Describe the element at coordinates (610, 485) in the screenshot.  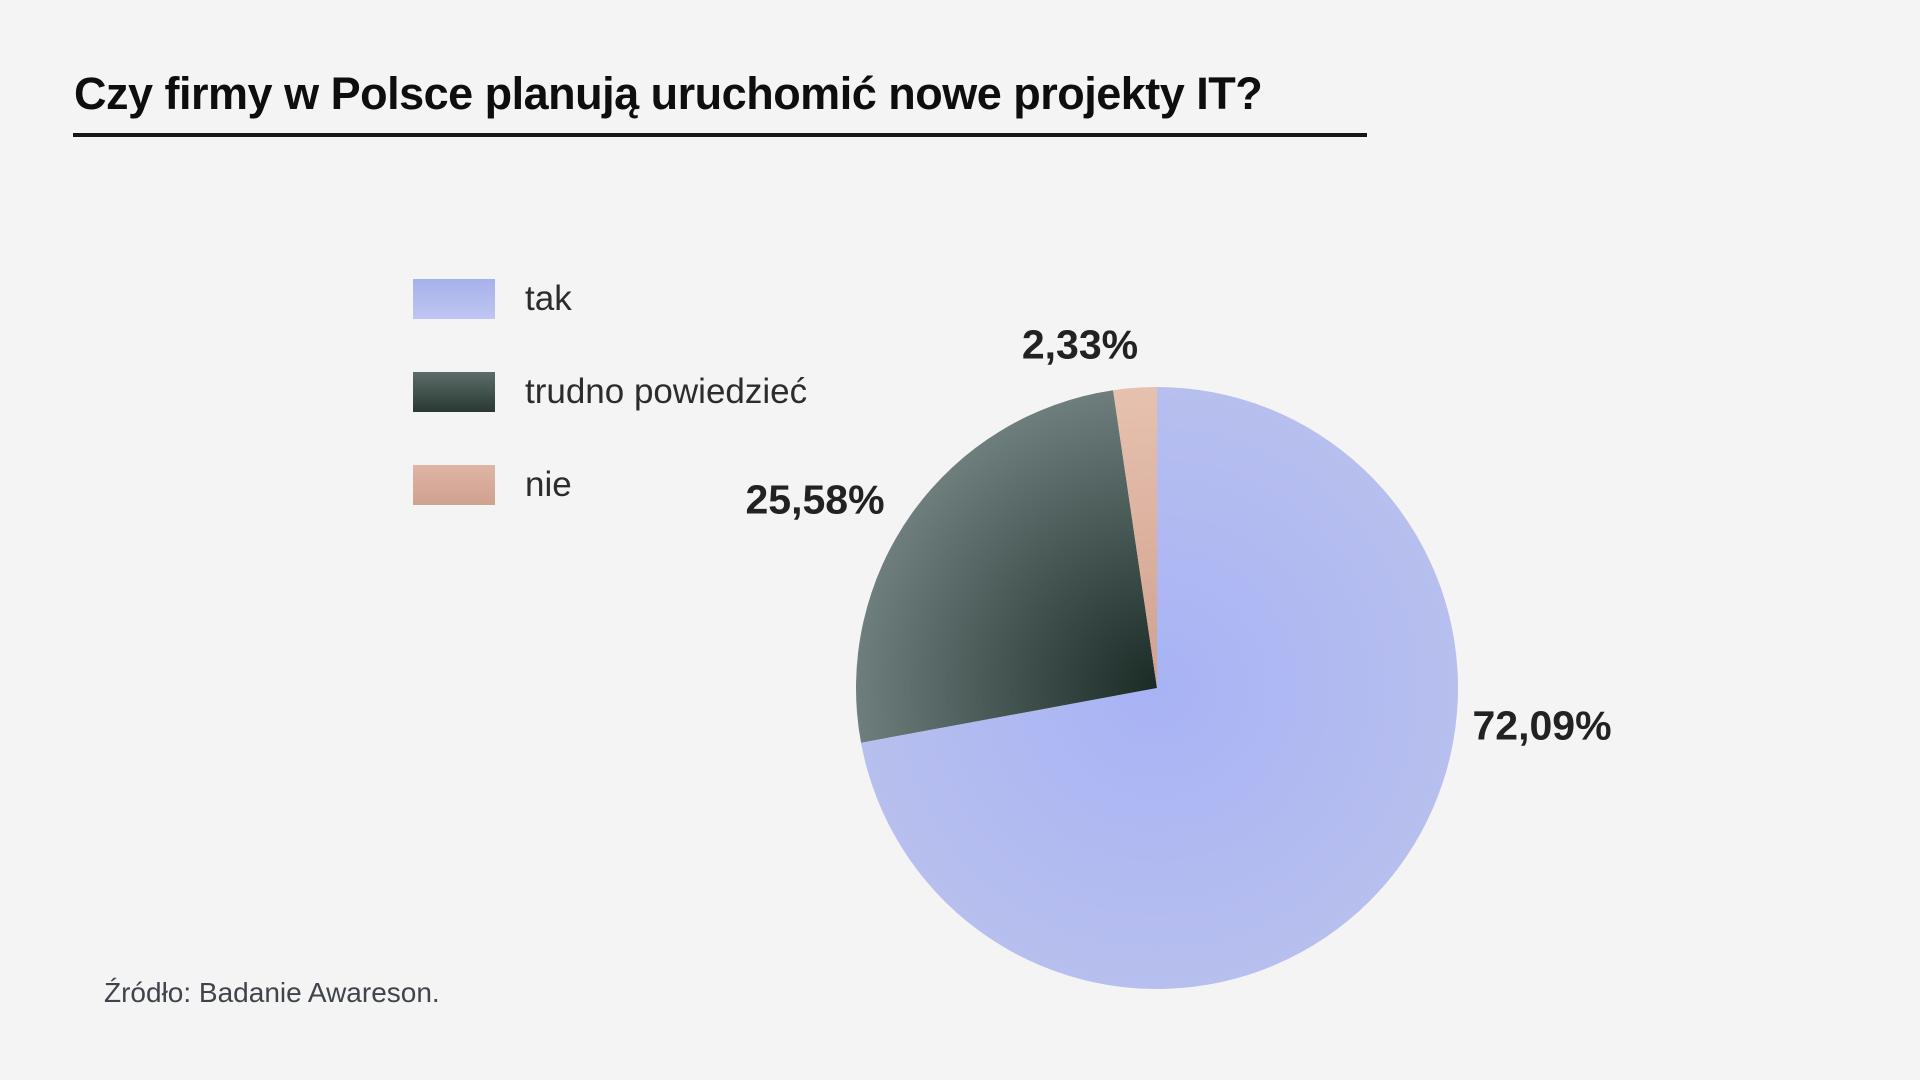
I see `legend-item-nie: nie` at that location.